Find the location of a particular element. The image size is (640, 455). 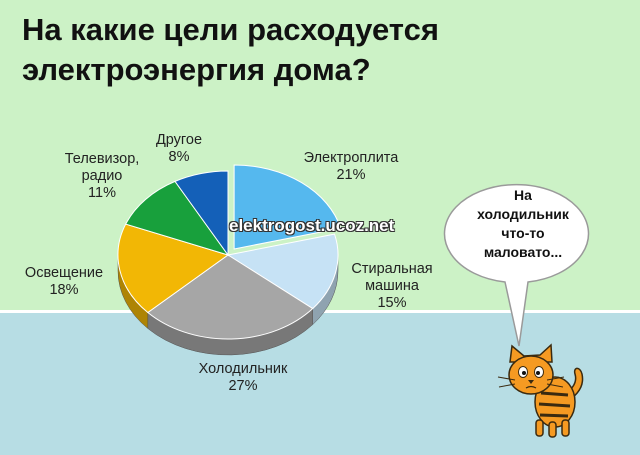

bubble-line-3: что-то is located at coordinates (523, 233).